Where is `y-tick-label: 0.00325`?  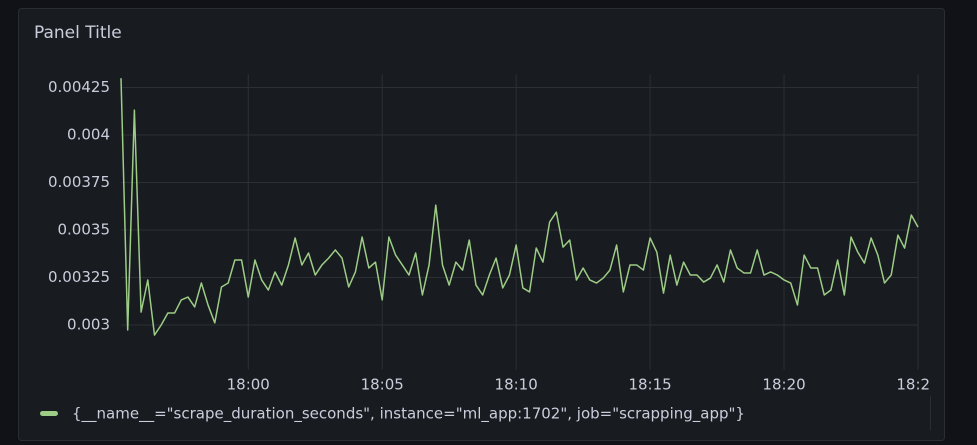
y-tick-label: 0.00325 is located at coordinates (79, 277).